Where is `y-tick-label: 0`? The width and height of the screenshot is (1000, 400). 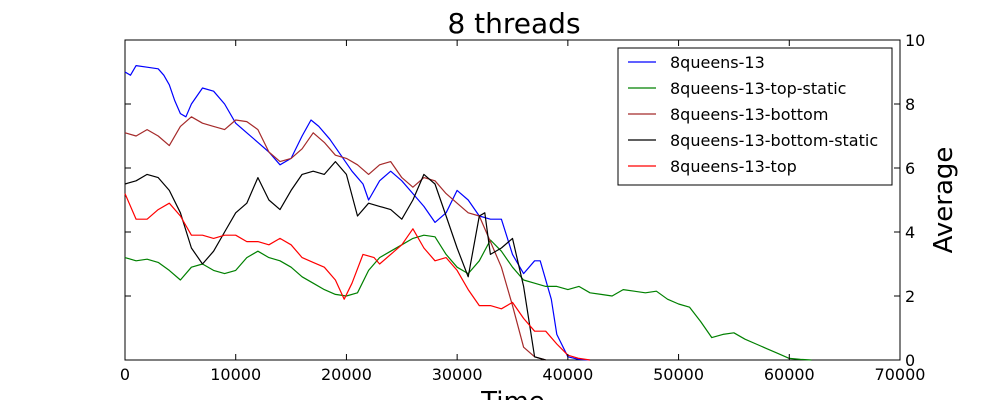 y-tick-label: 0 is located at coordinates (910, 360).